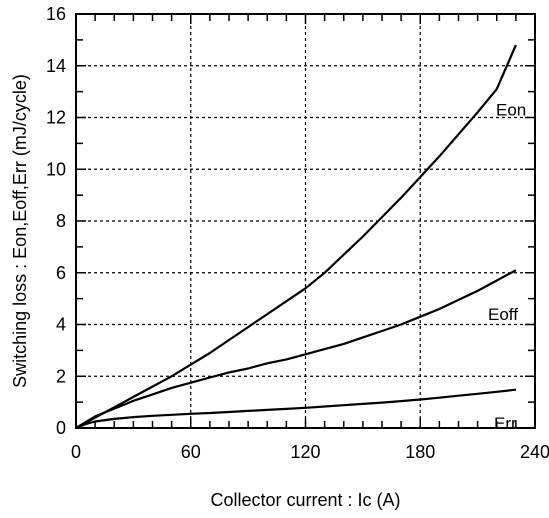 This screenshot has width=549, height=518. I want to click on series-label-eoff: Eoff, so click(503, 314).